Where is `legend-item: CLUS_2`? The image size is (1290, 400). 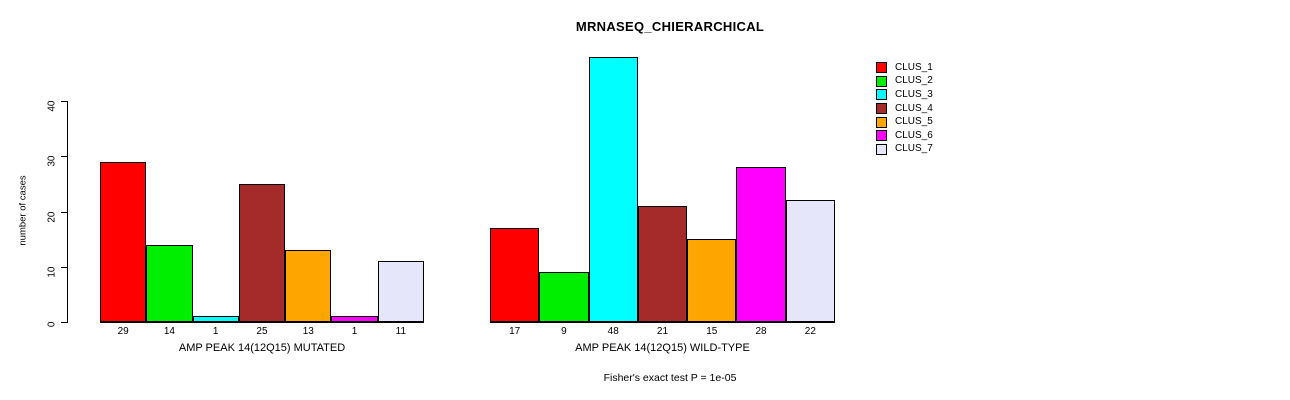 legend-item: CLUS_2 is located at coordinates (904, 82).